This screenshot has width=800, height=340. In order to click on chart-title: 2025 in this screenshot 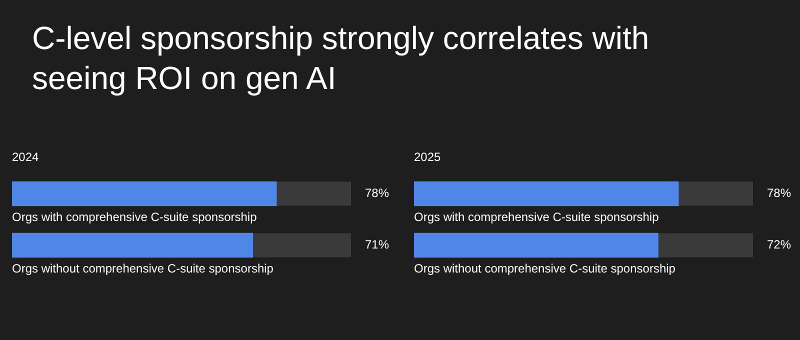, I will do `click(428, 158)`.